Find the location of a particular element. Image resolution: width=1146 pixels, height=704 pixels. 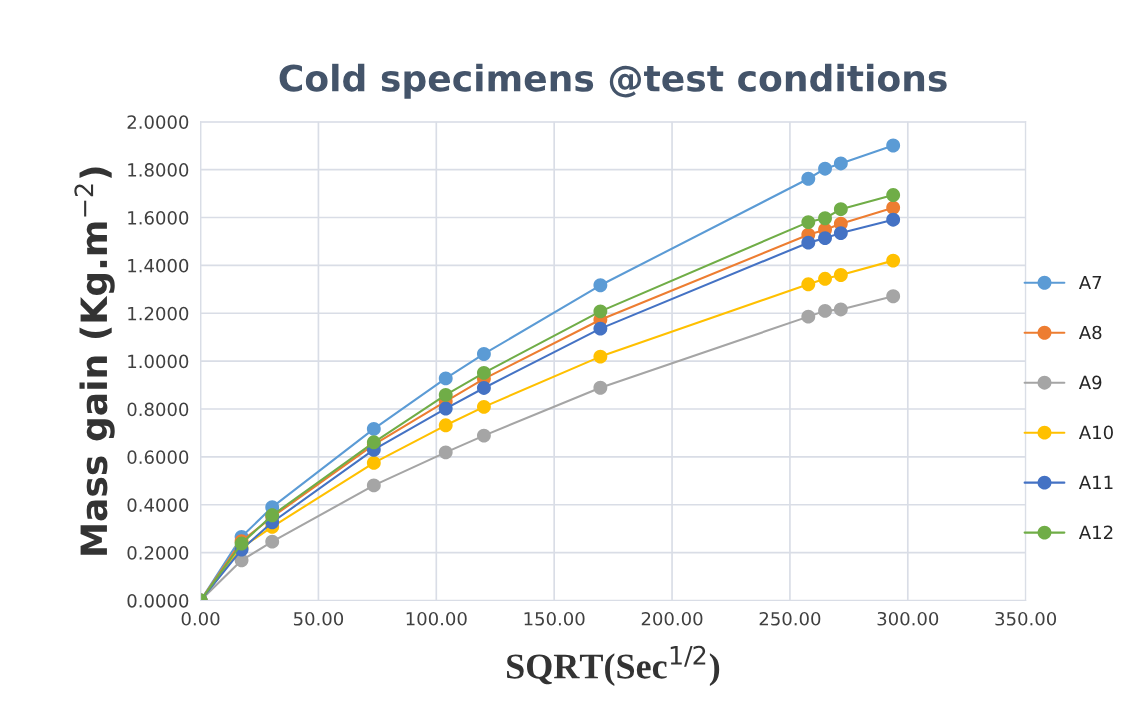

legend-label: A7 is located at coordinates (1090, 282).